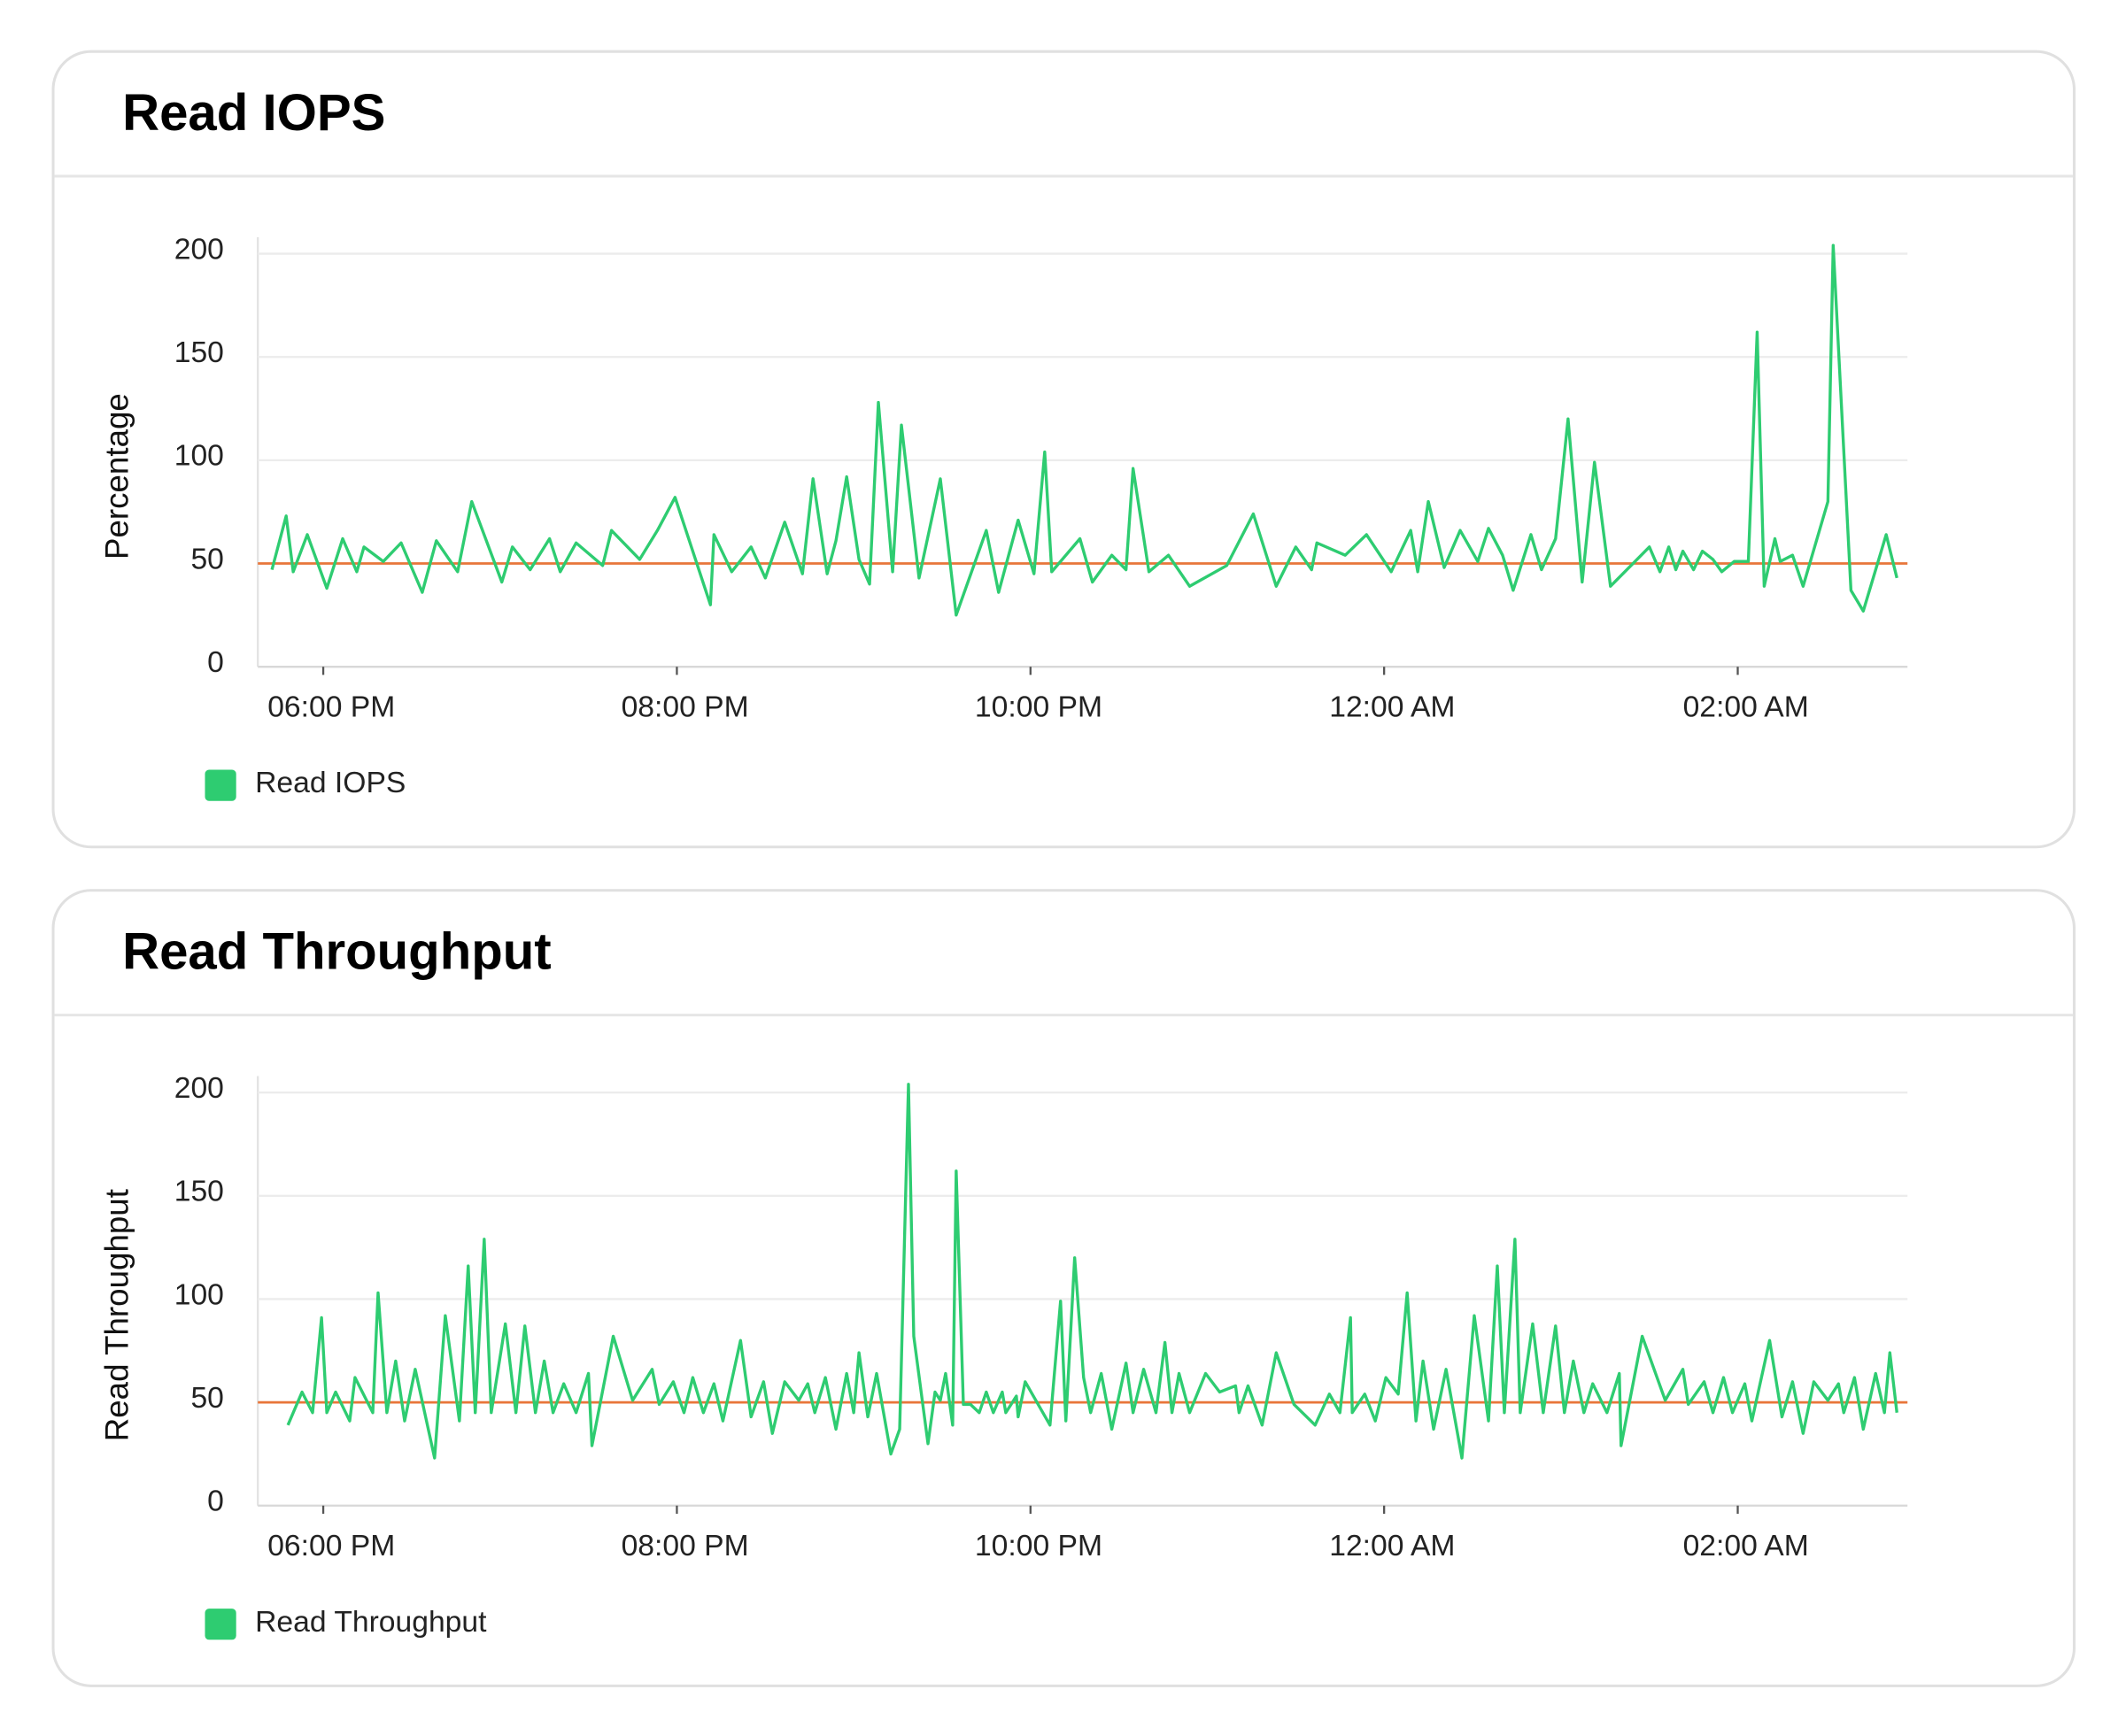 This screenshot has height=1736, width=2126. Describe the element at coordinates (254, 113) in the screenshot. I see `chart-title: Read IOPS` at that location.